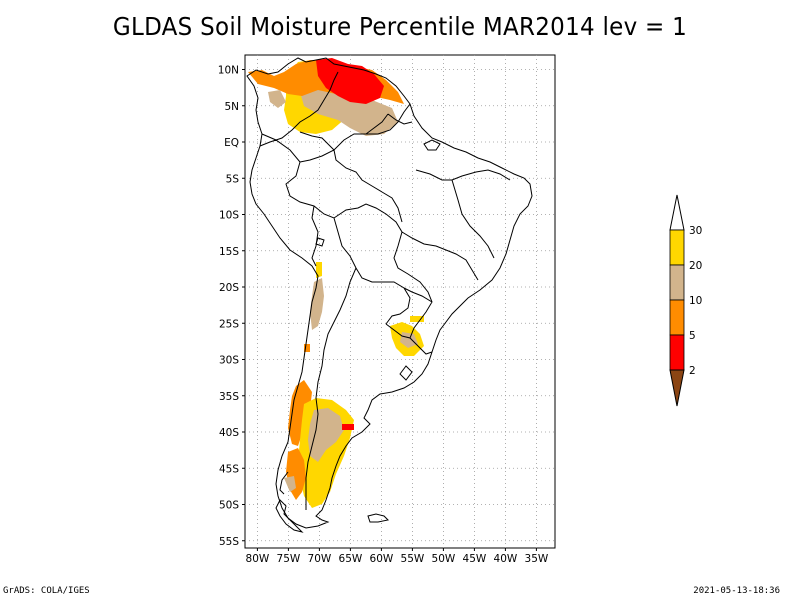 This screenshot has width=800, height=600. What do you see at coordinates (228, 71) in the screenshot?
I see `lat-tick-label: 10N` at bounding box center [228, 71].